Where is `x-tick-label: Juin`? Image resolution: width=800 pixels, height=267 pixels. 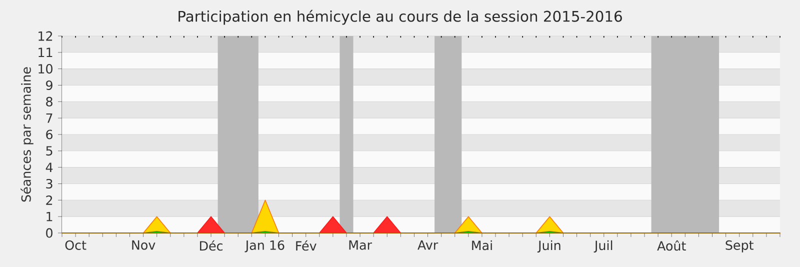
x-tick-label: Juin is located at coordinates (548, 246).